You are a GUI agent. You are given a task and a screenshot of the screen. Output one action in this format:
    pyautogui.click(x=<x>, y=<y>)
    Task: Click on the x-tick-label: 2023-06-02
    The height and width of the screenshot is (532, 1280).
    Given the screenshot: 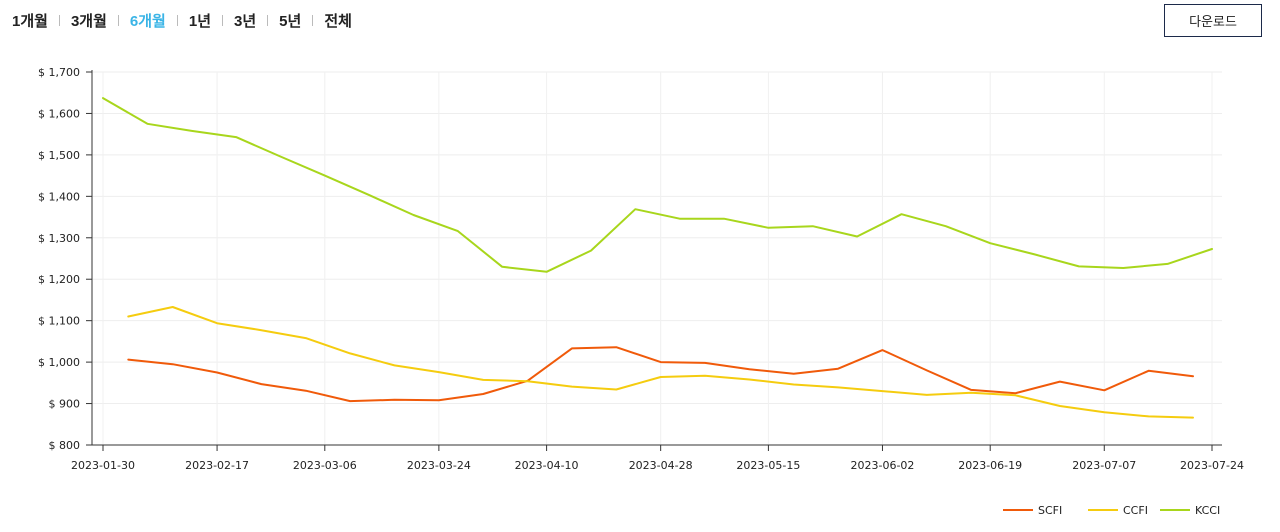 What is the action you would take?
    pyautogui.click(x=882, y=465)
    